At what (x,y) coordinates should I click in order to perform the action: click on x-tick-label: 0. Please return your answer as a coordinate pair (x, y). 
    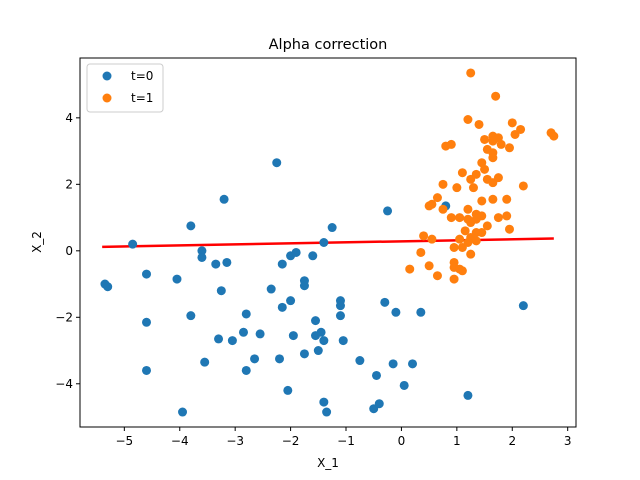
    Looking at the image, I should click on (402, 441).